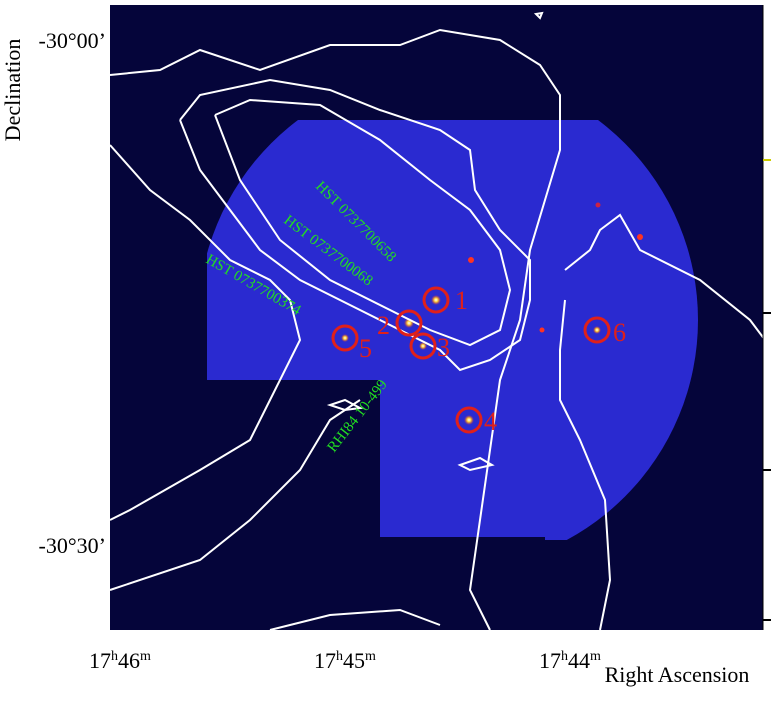  I want to click on source-markers: 1 2 3 4 5 6, so click(478, 361).